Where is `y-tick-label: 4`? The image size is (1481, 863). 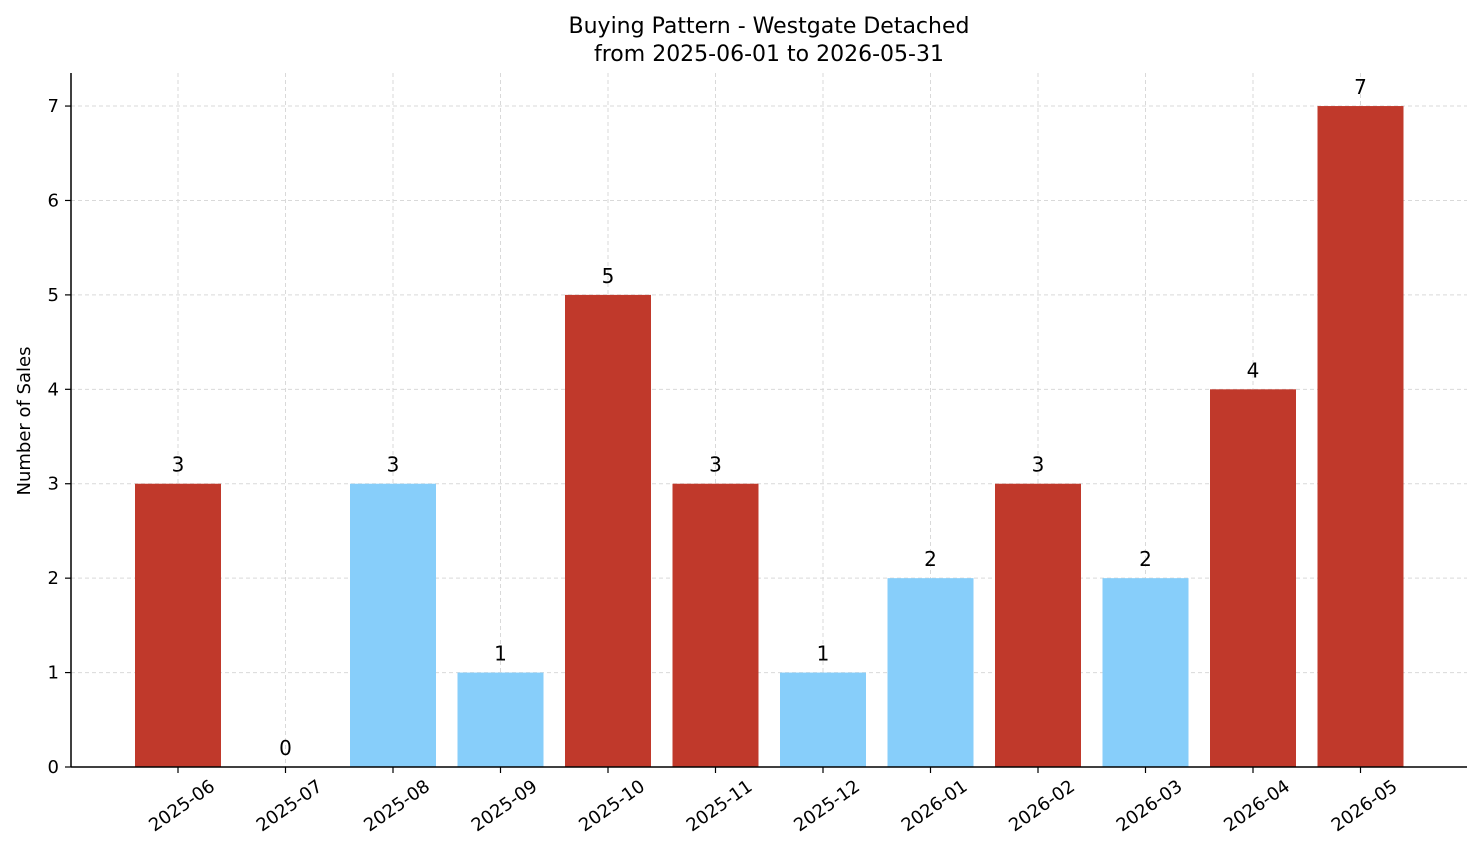 y-tick-label: 4 is located at coordinates (53, 389).